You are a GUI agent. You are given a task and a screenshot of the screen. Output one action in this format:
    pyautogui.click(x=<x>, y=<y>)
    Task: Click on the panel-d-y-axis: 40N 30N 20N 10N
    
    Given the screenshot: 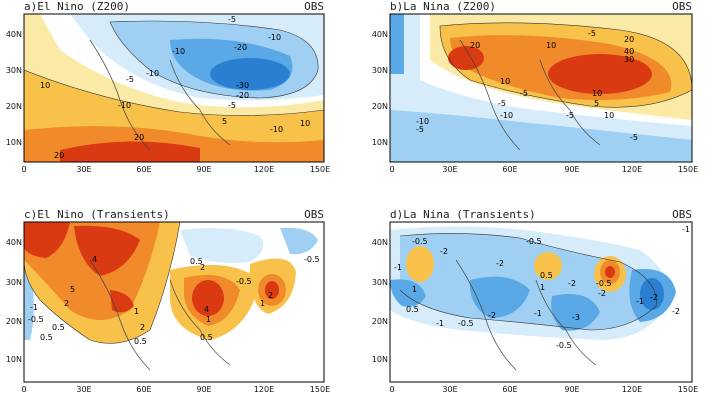 What is the action you would take?
    pyautogui.click(x=380, y=301)
    